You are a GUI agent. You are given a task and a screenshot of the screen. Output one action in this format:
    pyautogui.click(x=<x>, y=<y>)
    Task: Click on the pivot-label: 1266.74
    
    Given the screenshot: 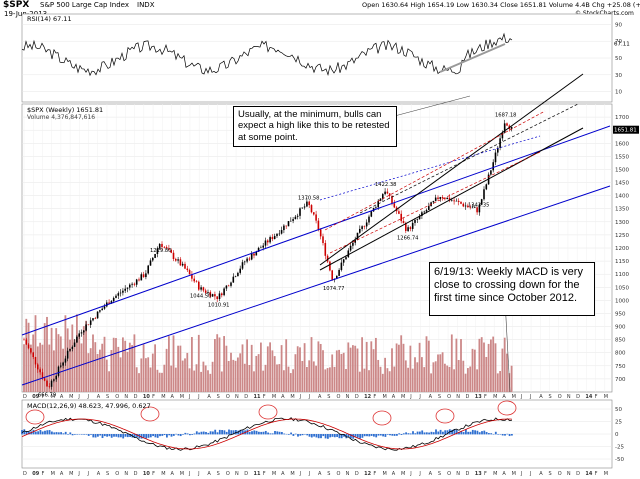 What is the action you would take?
    pyautogui.click(x=408, y=239)
    